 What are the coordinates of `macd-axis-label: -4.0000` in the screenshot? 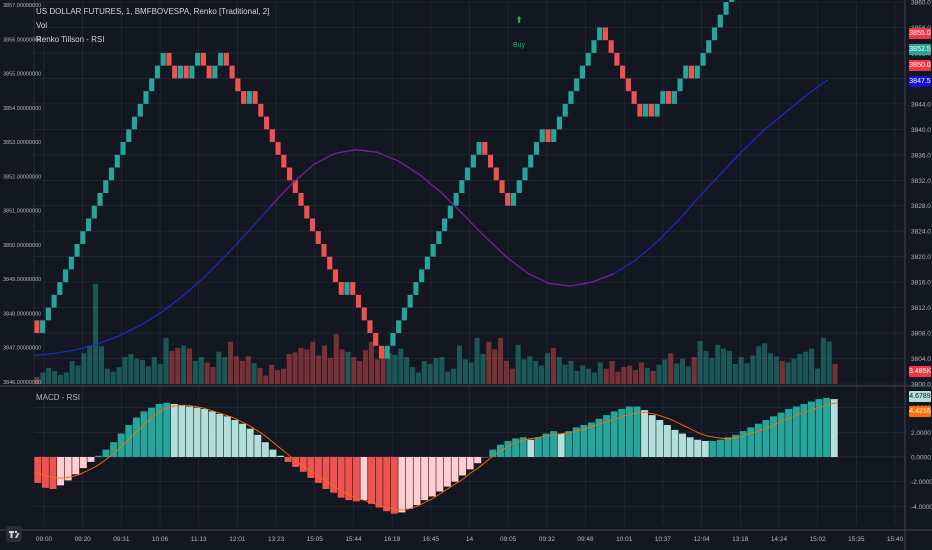 It's located at (921, 507).